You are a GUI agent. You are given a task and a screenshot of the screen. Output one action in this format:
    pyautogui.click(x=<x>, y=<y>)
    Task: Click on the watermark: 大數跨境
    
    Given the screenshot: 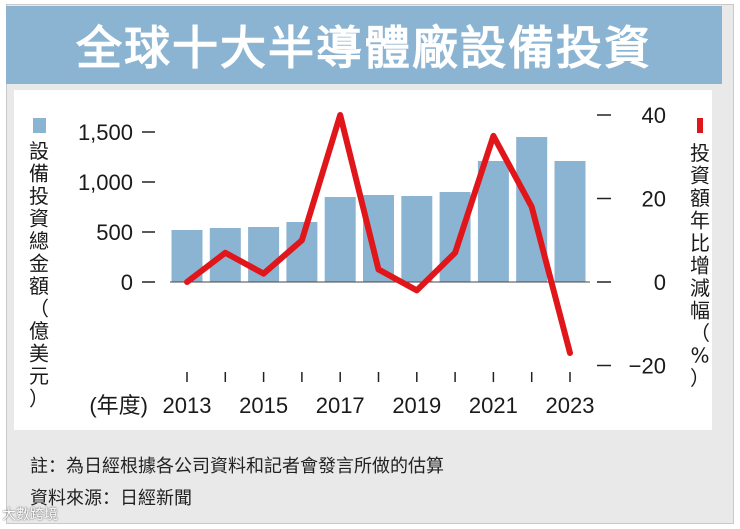 What is the action you would take?
    pyautogui.click(x=30, y=515)
    